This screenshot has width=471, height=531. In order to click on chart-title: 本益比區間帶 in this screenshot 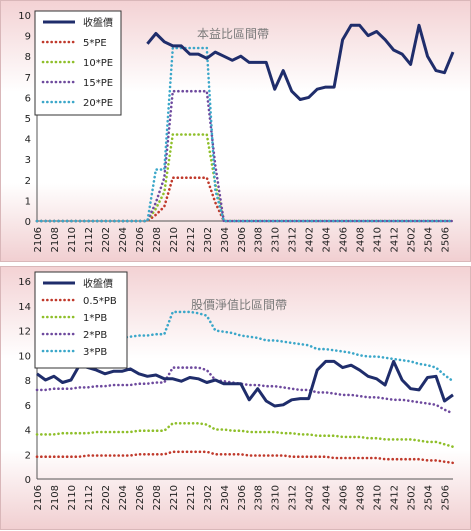, I will do `click(233, 34)`.